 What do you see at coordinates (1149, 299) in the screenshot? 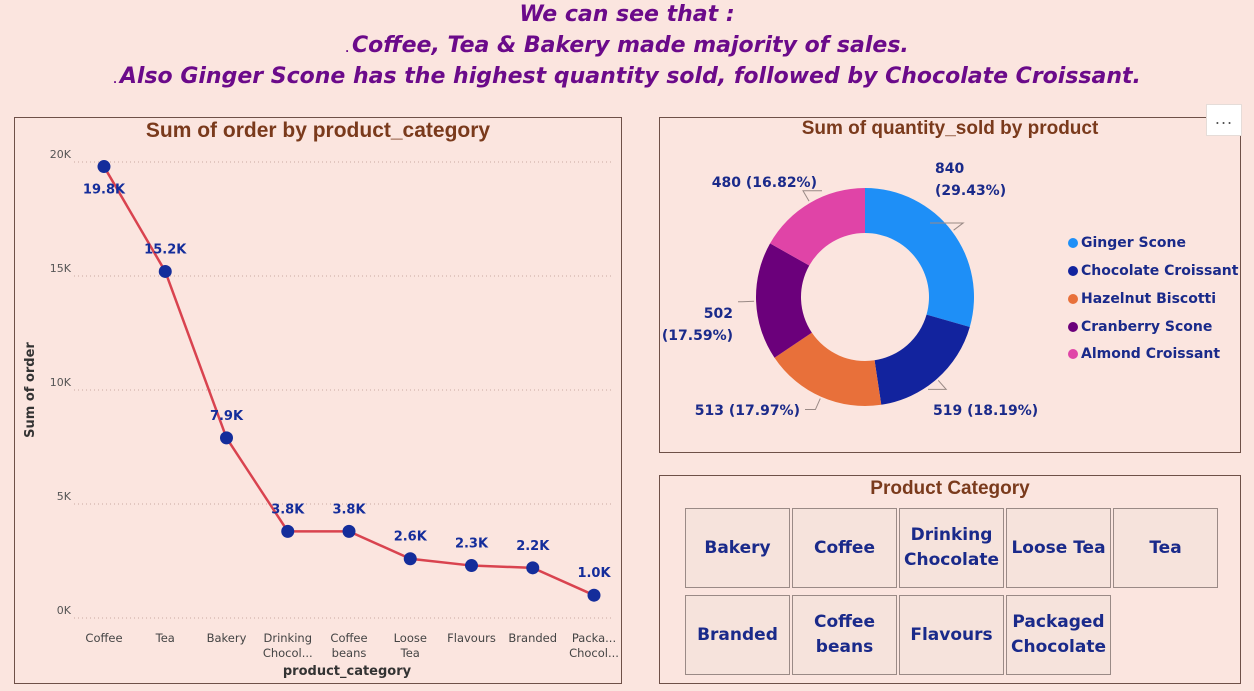
I see `legend-label: Hazelnut Biscotti` at bounding box center [1149, 299].